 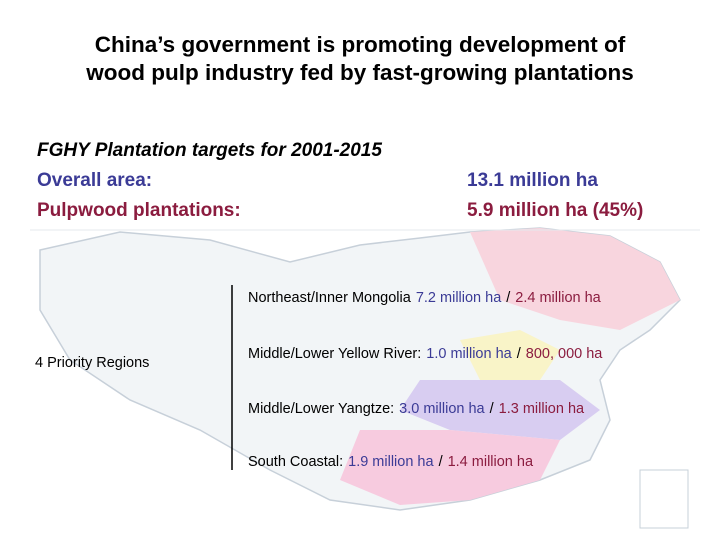 What do you see at coordinates (330, 298) in the screenshot?
I see `region-name: Northeast/Inner Mongolia` at bounding box center [330, 298].